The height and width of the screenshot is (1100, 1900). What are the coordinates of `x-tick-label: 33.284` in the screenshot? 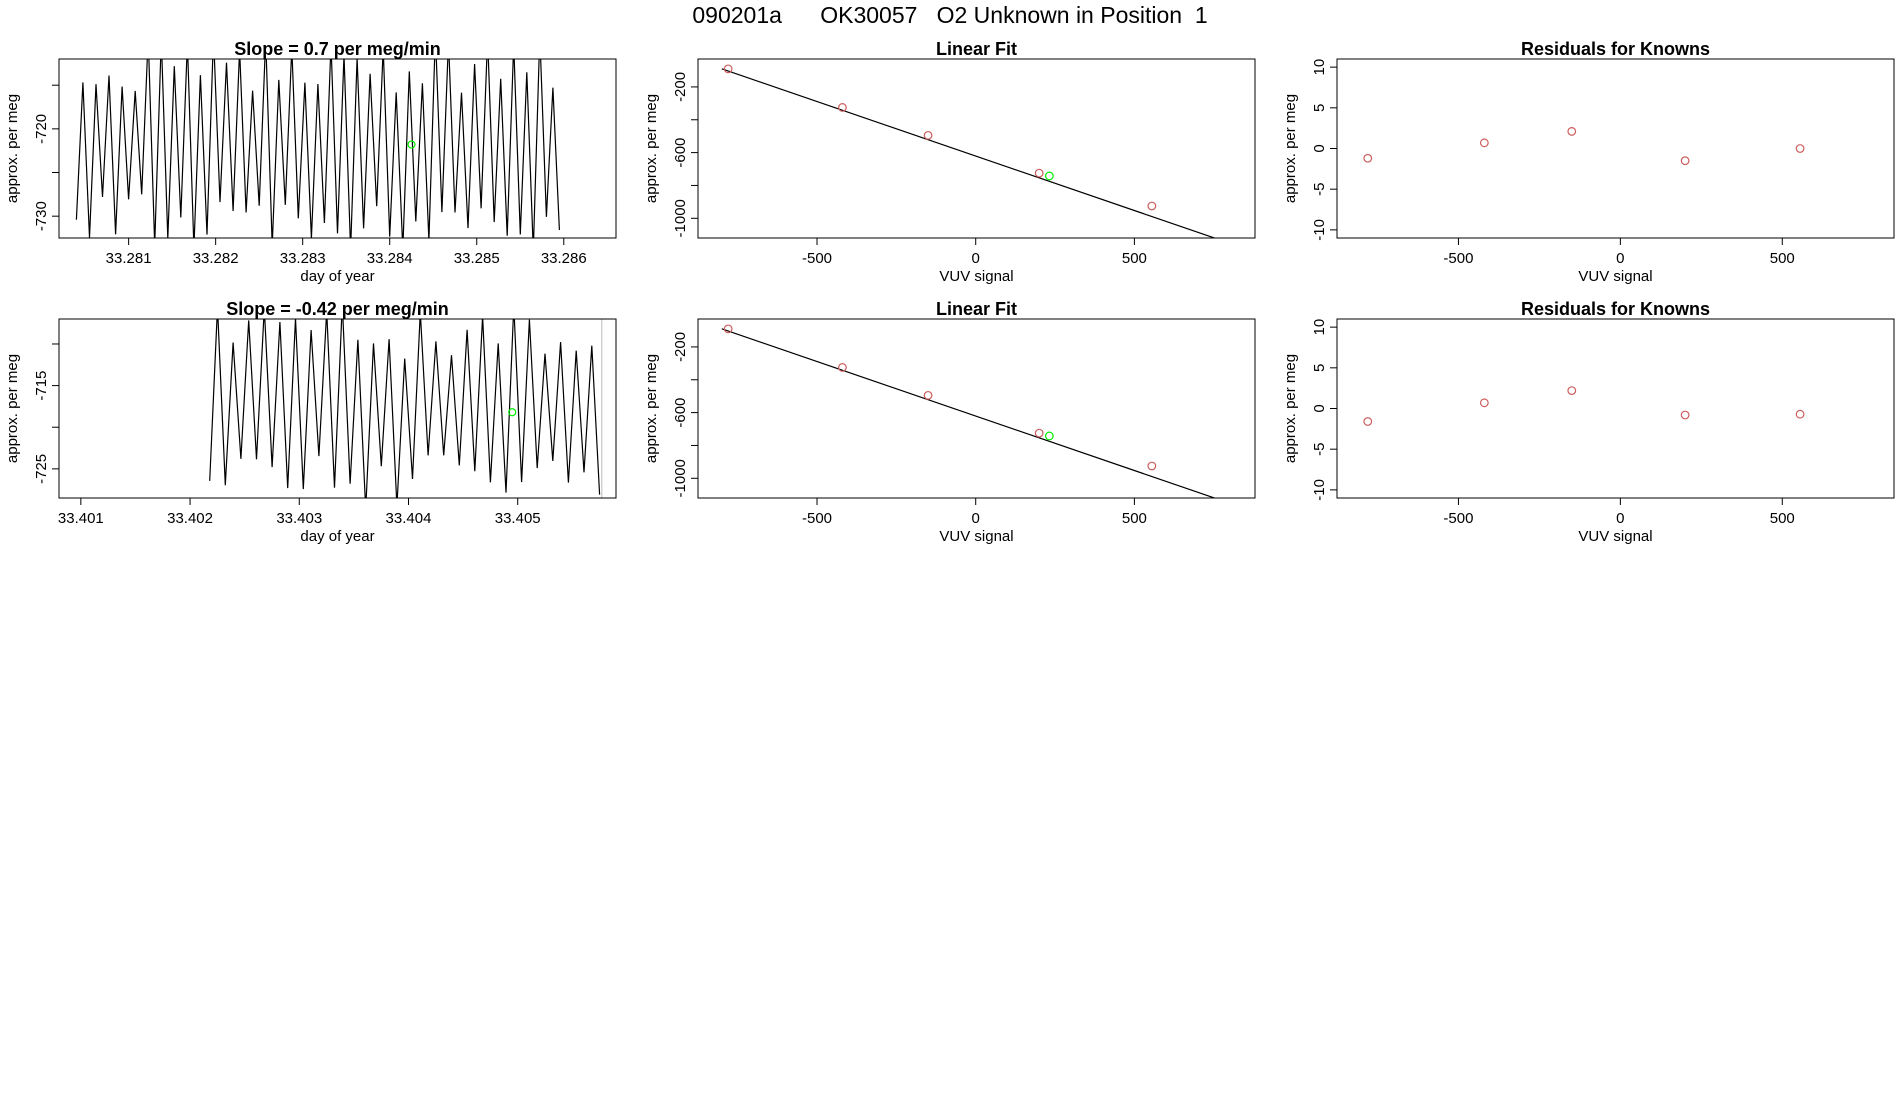 It's located at (390, 258).